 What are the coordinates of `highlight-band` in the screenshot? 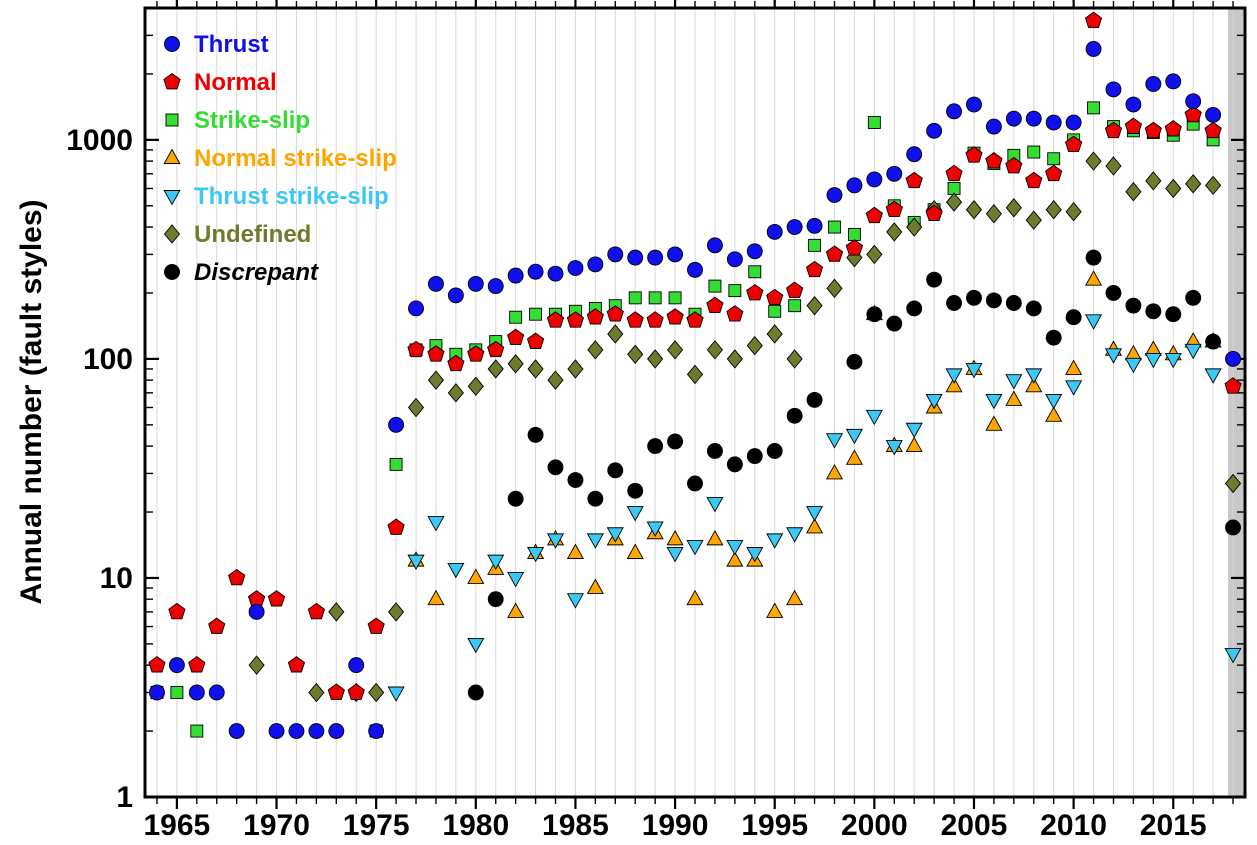 It's located at (1236, 402).